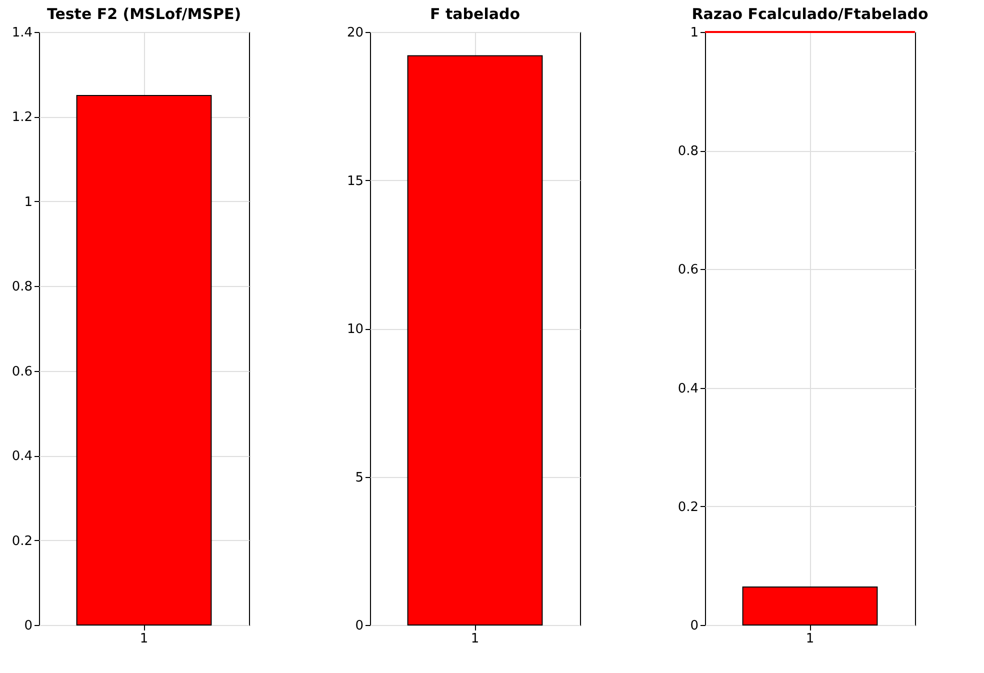 The height and width of the screenshot is (673, 984). I want to click on chart-title: F tabelado, so click(475, 14).